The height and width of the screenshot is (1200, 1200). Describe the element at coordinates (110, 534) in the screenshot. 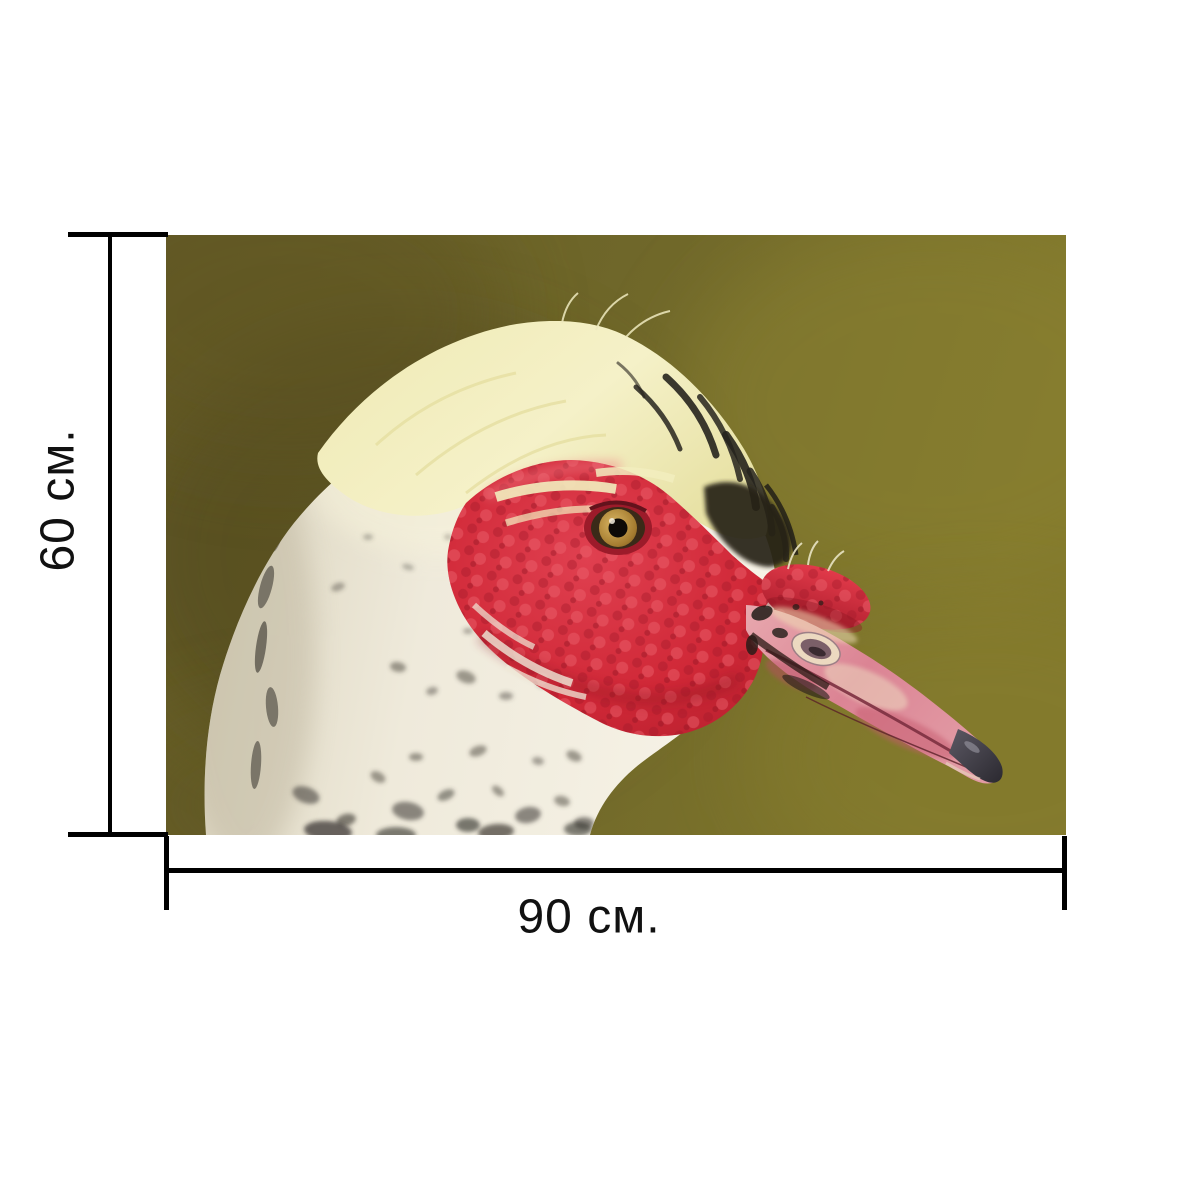

I see `height-dimension-line` at that location.